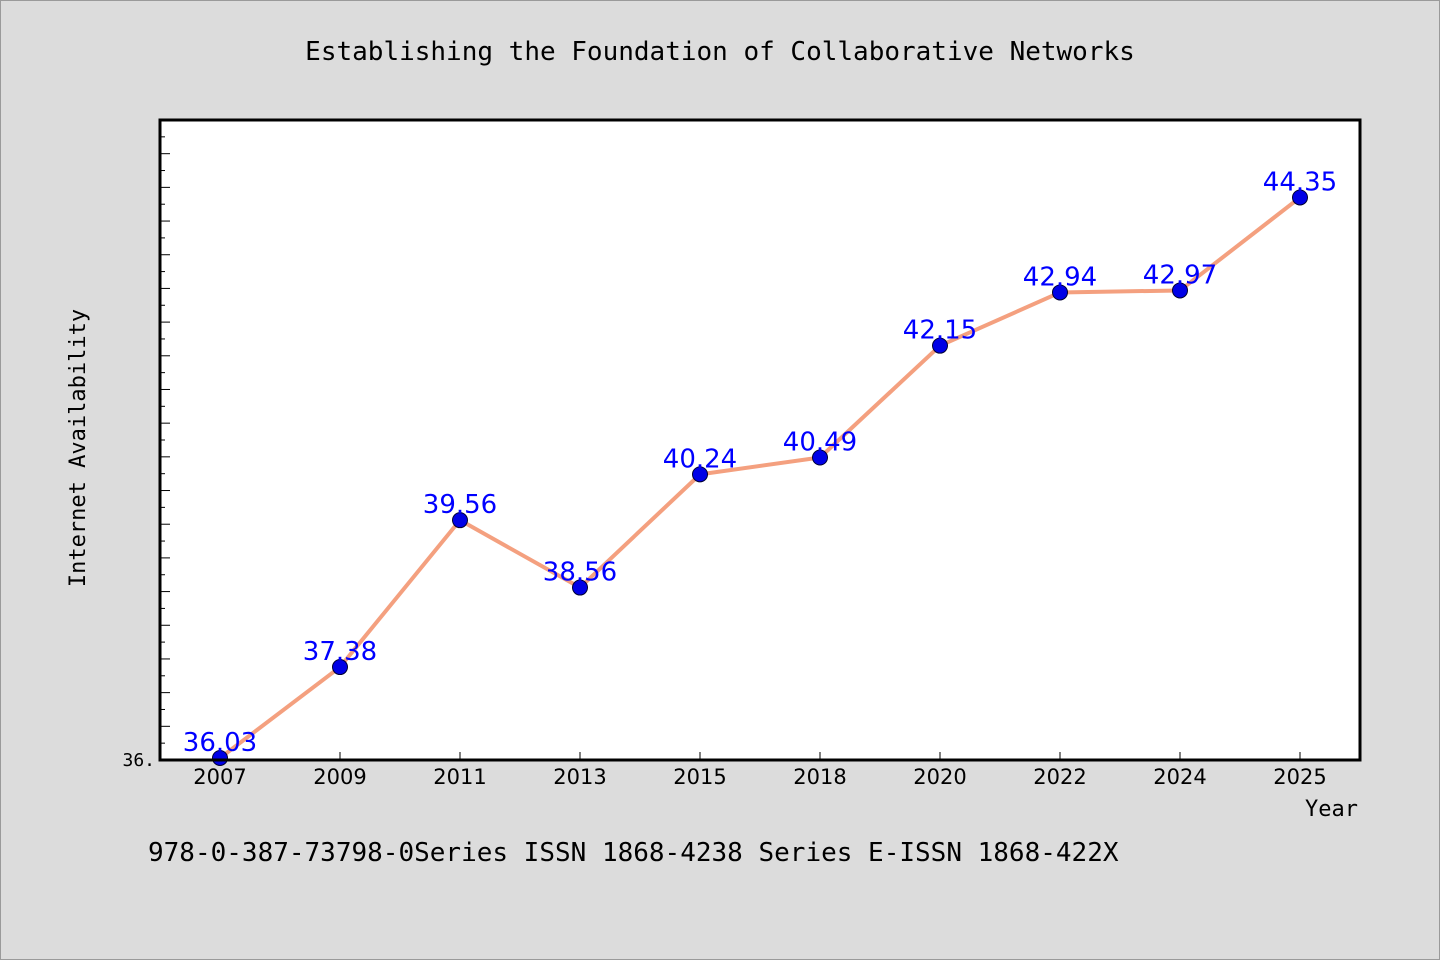  What do you see at coordinates (939, 777) in the screenshot?
I see `x-tick-label: 2020` at bounding box center [939, 777].